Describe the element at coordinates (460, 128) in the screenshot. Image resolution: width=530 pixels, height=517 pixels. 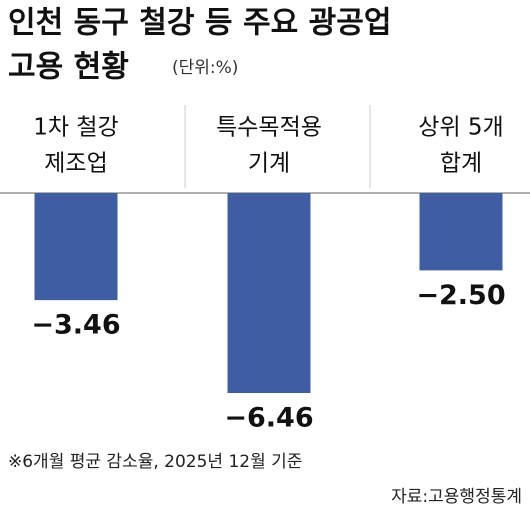
I see `category-label: 상위 5개` at that location.